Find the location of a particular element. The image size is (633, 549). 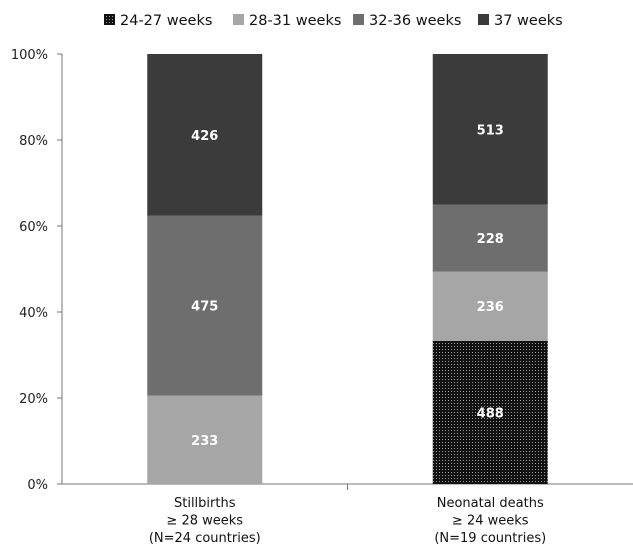

data-label: 236 is located at coordinates (490, 307).